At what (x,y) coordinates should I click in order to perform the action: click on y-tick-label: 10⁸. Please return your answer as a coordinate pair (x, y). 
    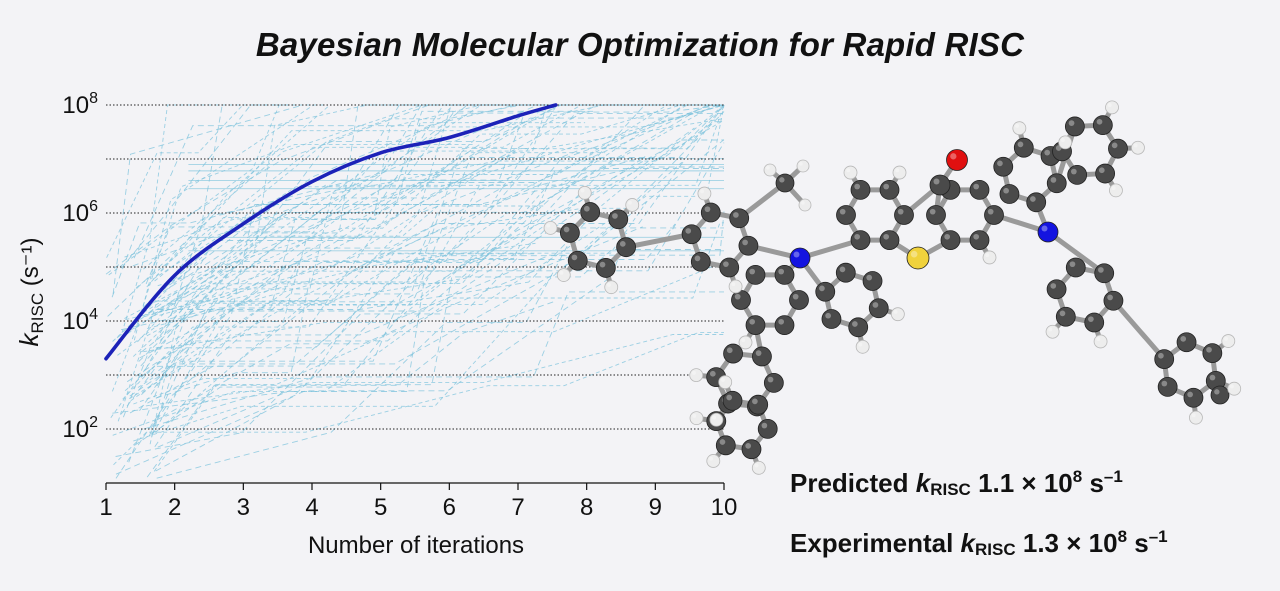
    Looking at the image, I should click on (80, 104).